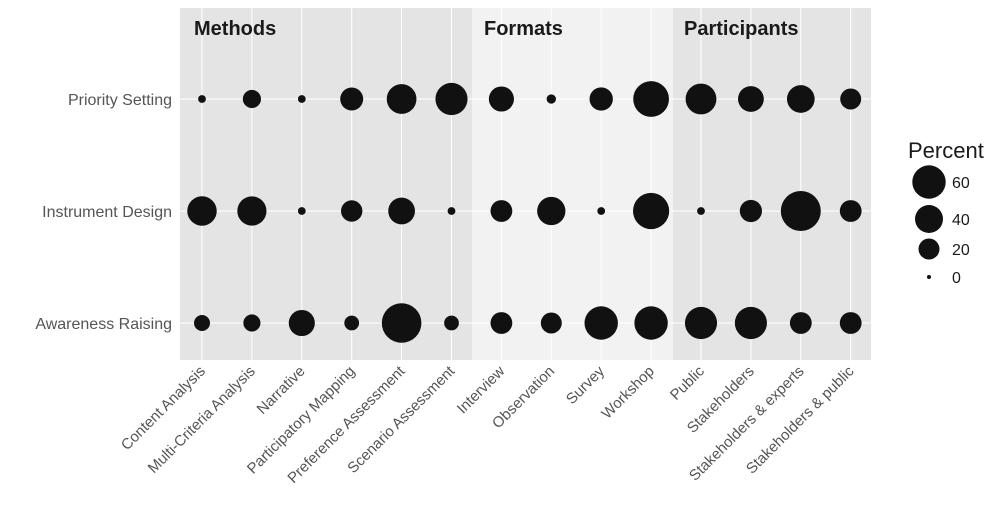 This screenshot has width=1003, height=528. I want to click on group-labels: Methods Formats Participants, so click(496, 29).